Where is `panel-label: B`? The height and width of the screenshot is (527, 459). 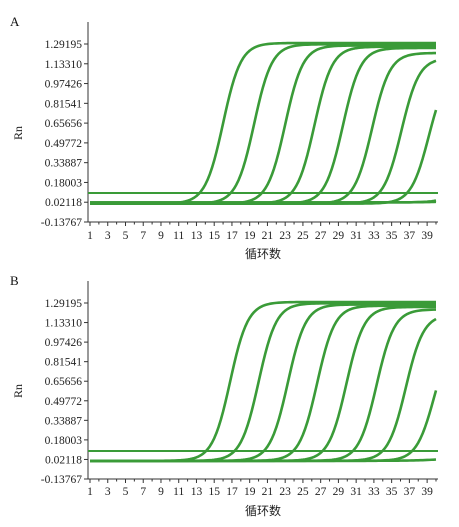
panel-label: B is located at coordinates (14, 280).